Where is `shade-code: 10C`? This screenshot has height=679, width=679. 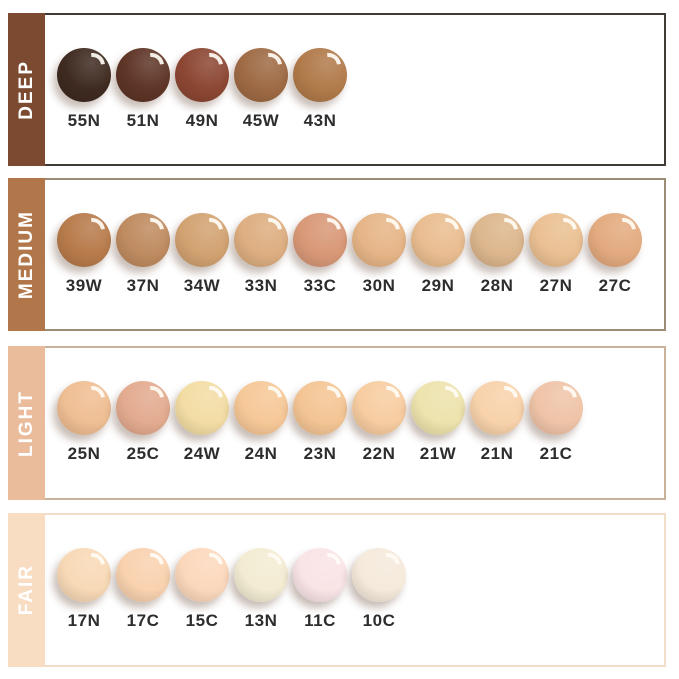
shade-code: 10C is located at coordinates (379, 620).